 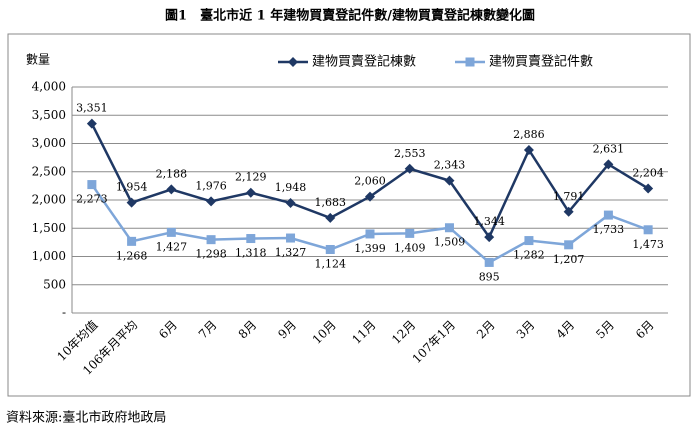 I want to click on data-label: 3,351, so click(x=92, y=108).